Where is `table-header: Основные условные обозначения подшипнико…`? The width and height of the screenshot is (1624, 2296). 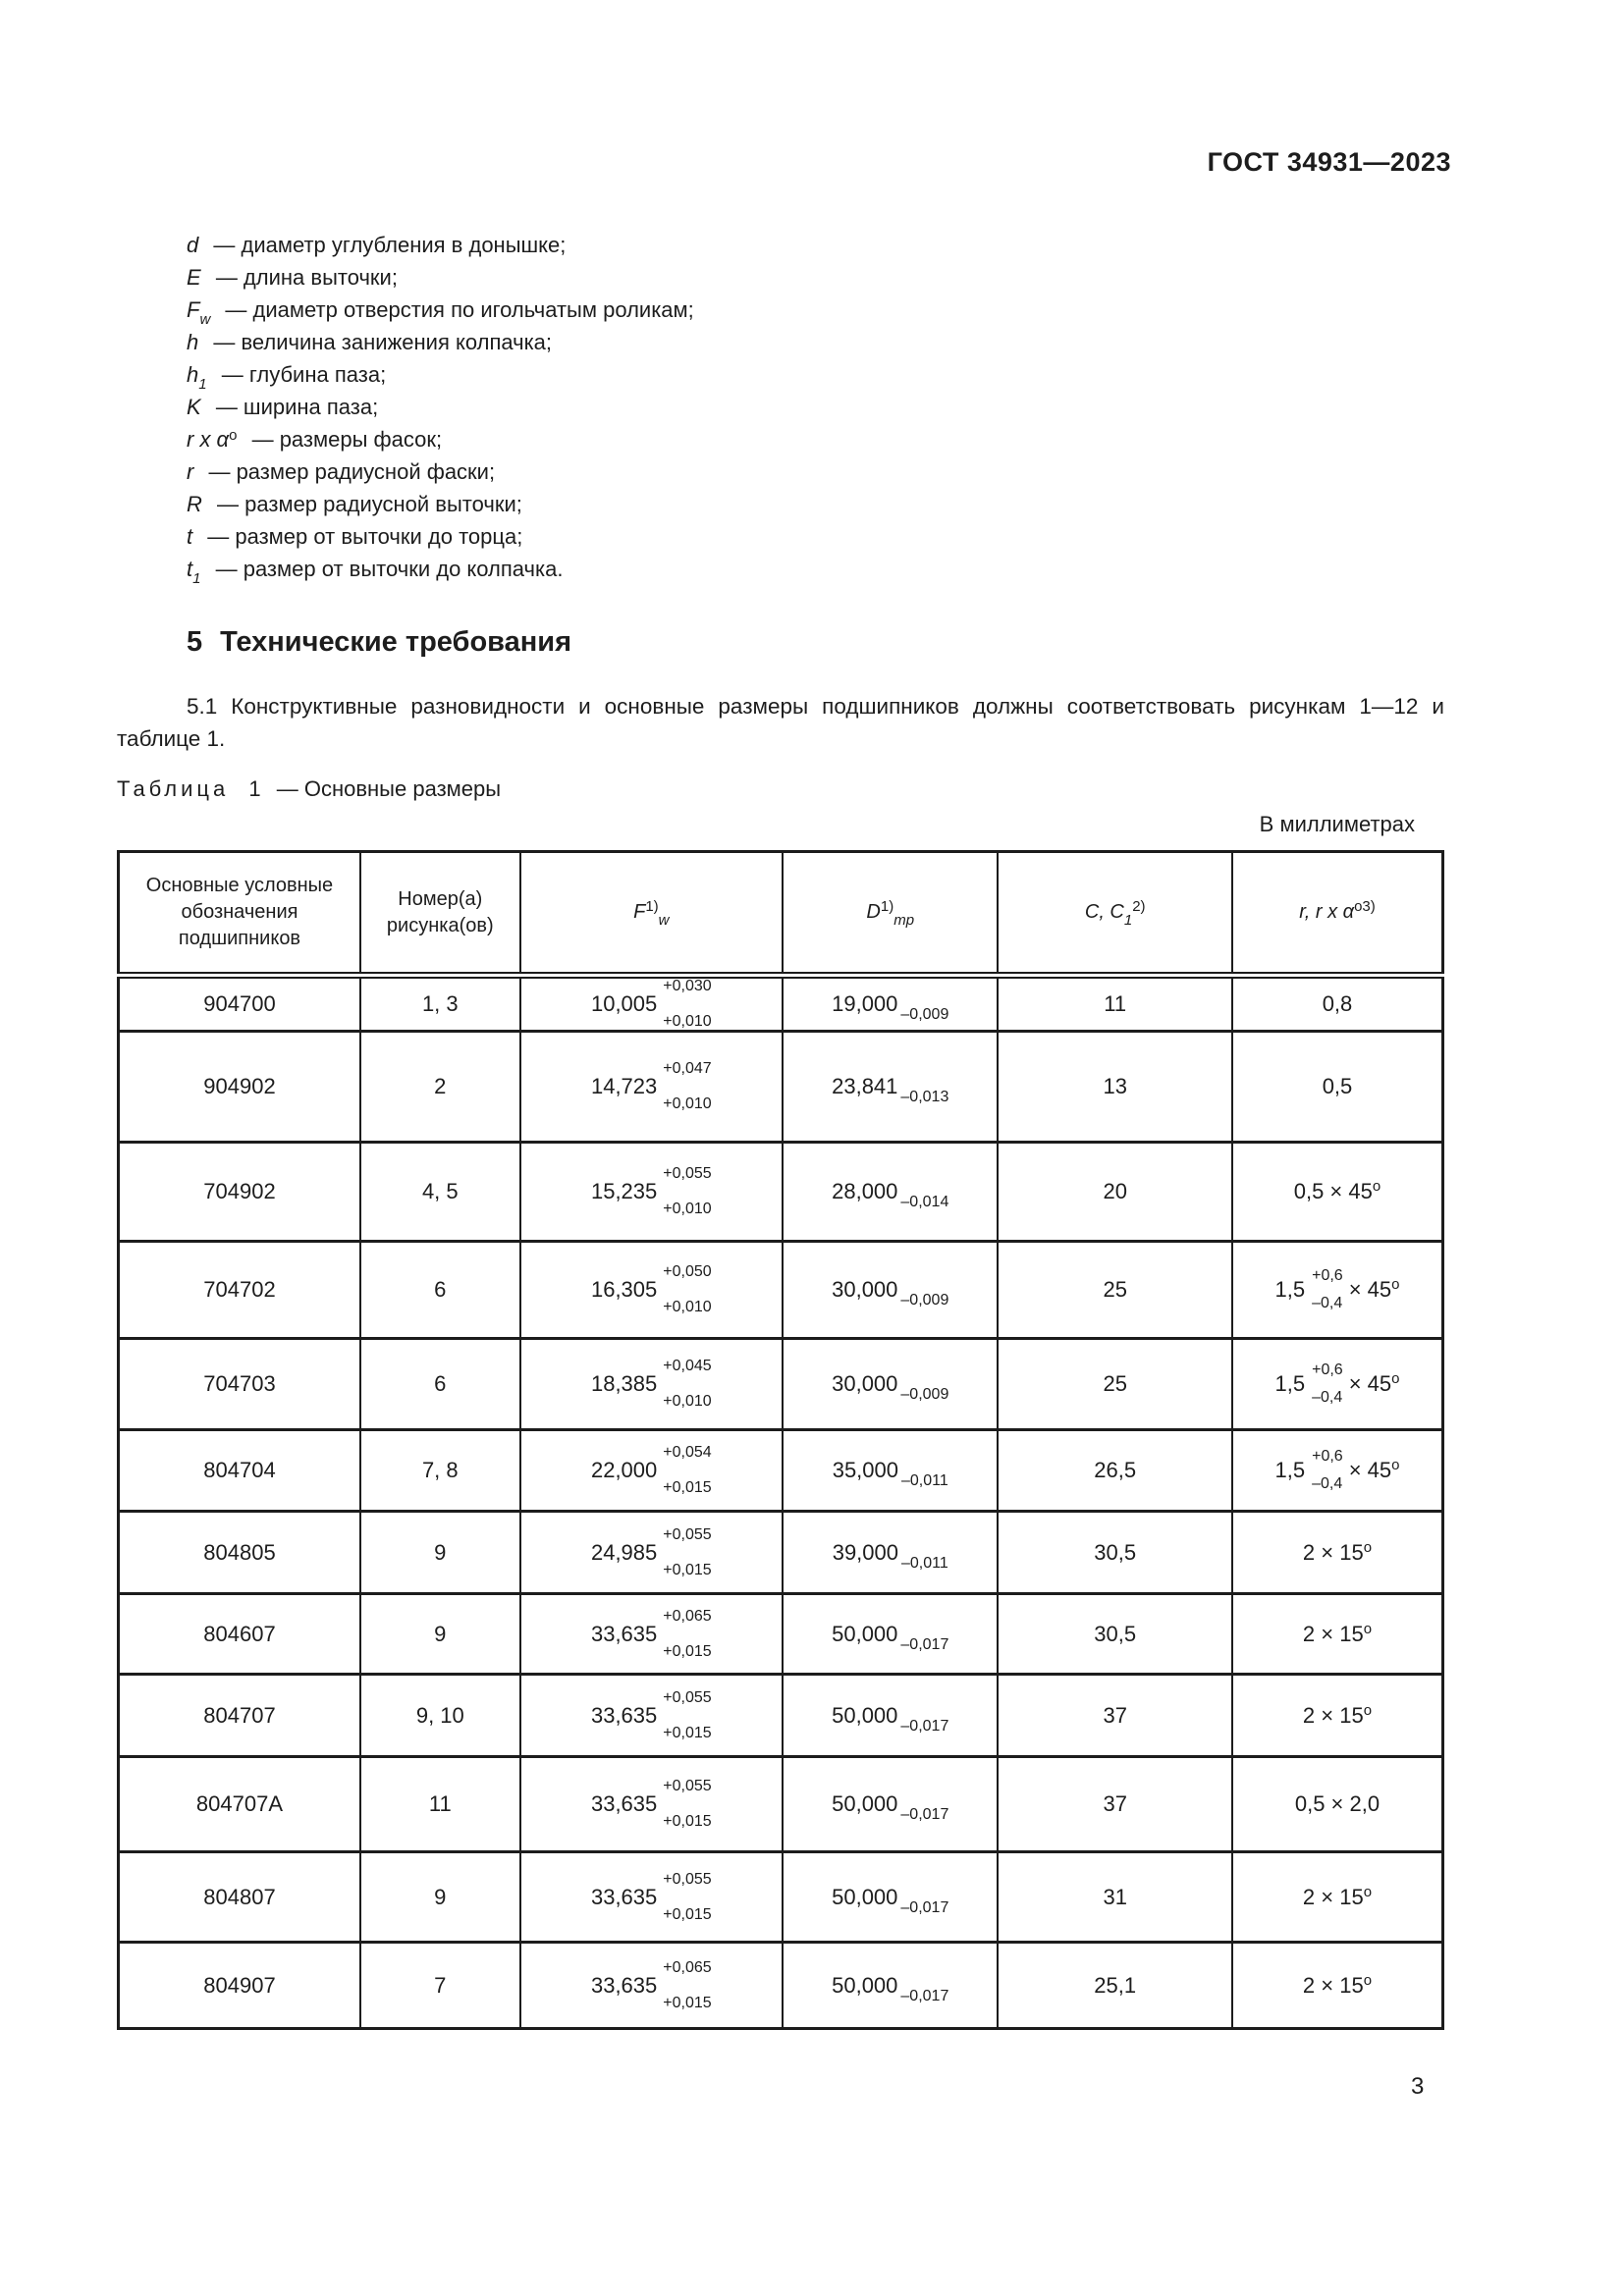 table-header: Основные условные обозначения подшипнико… is located at coordinates (780, 914).